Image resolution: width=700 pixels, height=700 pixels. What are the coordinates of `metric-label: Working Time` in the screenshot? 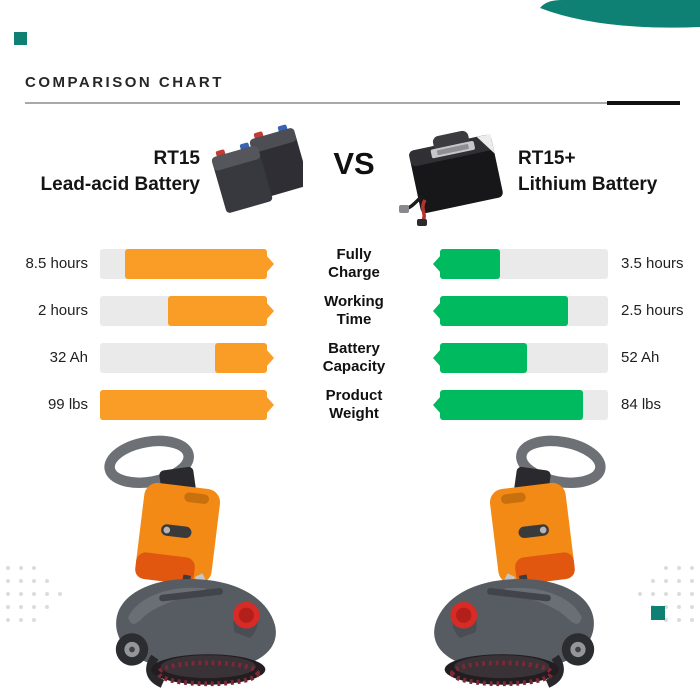 It's located at (354, 310).